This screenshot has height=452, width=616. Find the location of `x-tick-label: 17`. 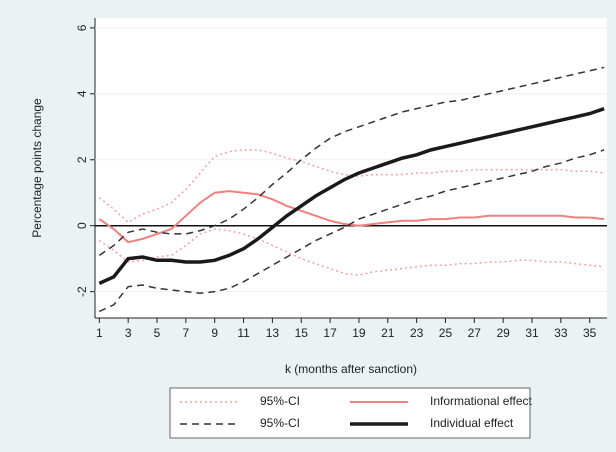

x-tick-label: 17 is located at coordinates (330, 333).